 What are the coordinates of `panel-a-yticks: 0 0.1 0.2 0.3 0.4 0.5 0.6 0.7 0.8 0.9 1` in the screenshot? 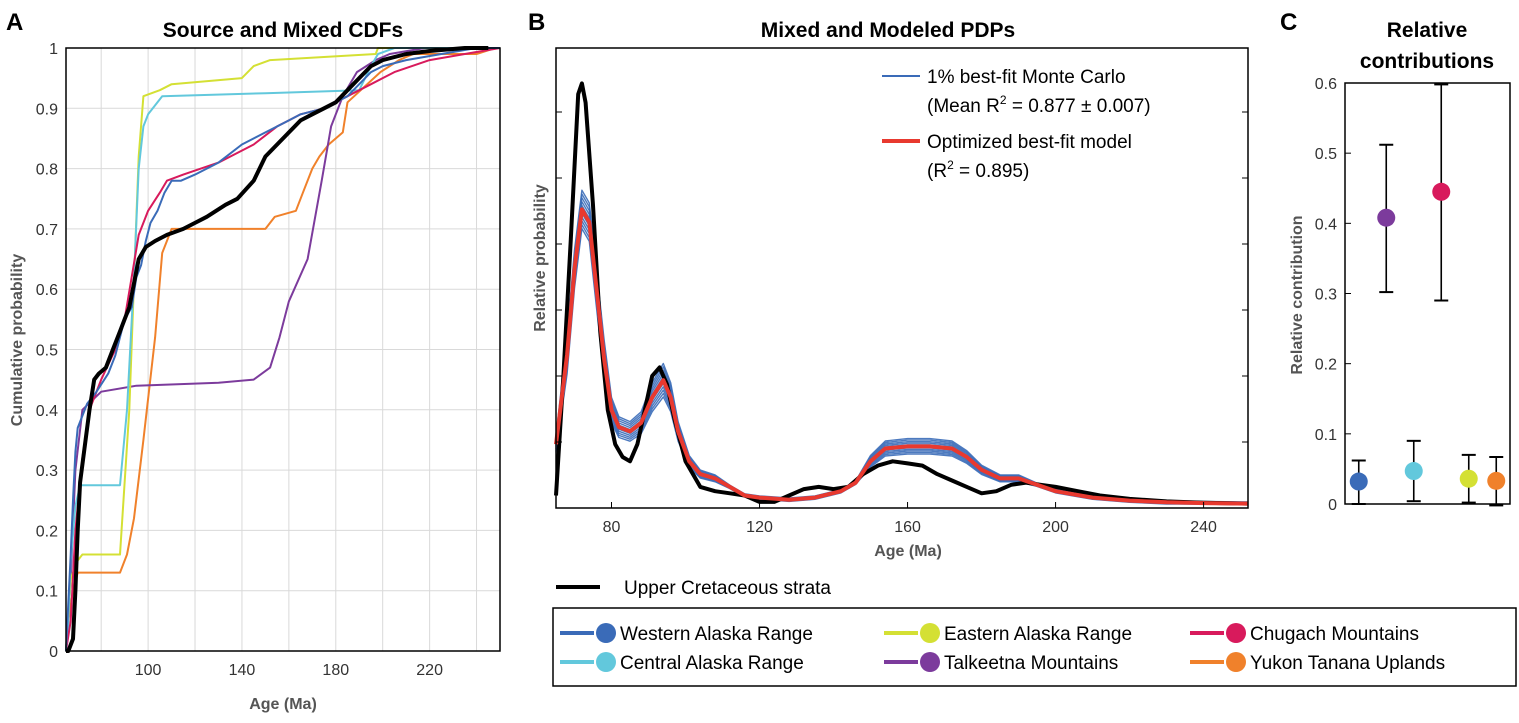 It's located at (47, 351).